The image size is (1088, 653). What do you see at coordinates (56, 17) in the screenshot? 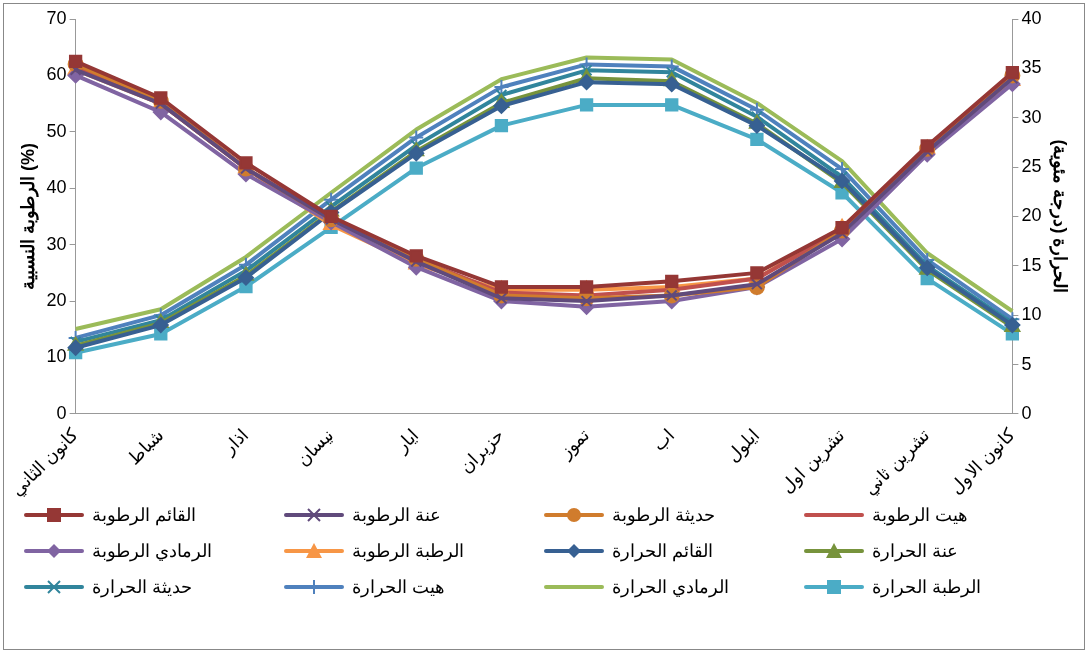
I see `y-tick-label: 70` at bounding box center [56, 17].